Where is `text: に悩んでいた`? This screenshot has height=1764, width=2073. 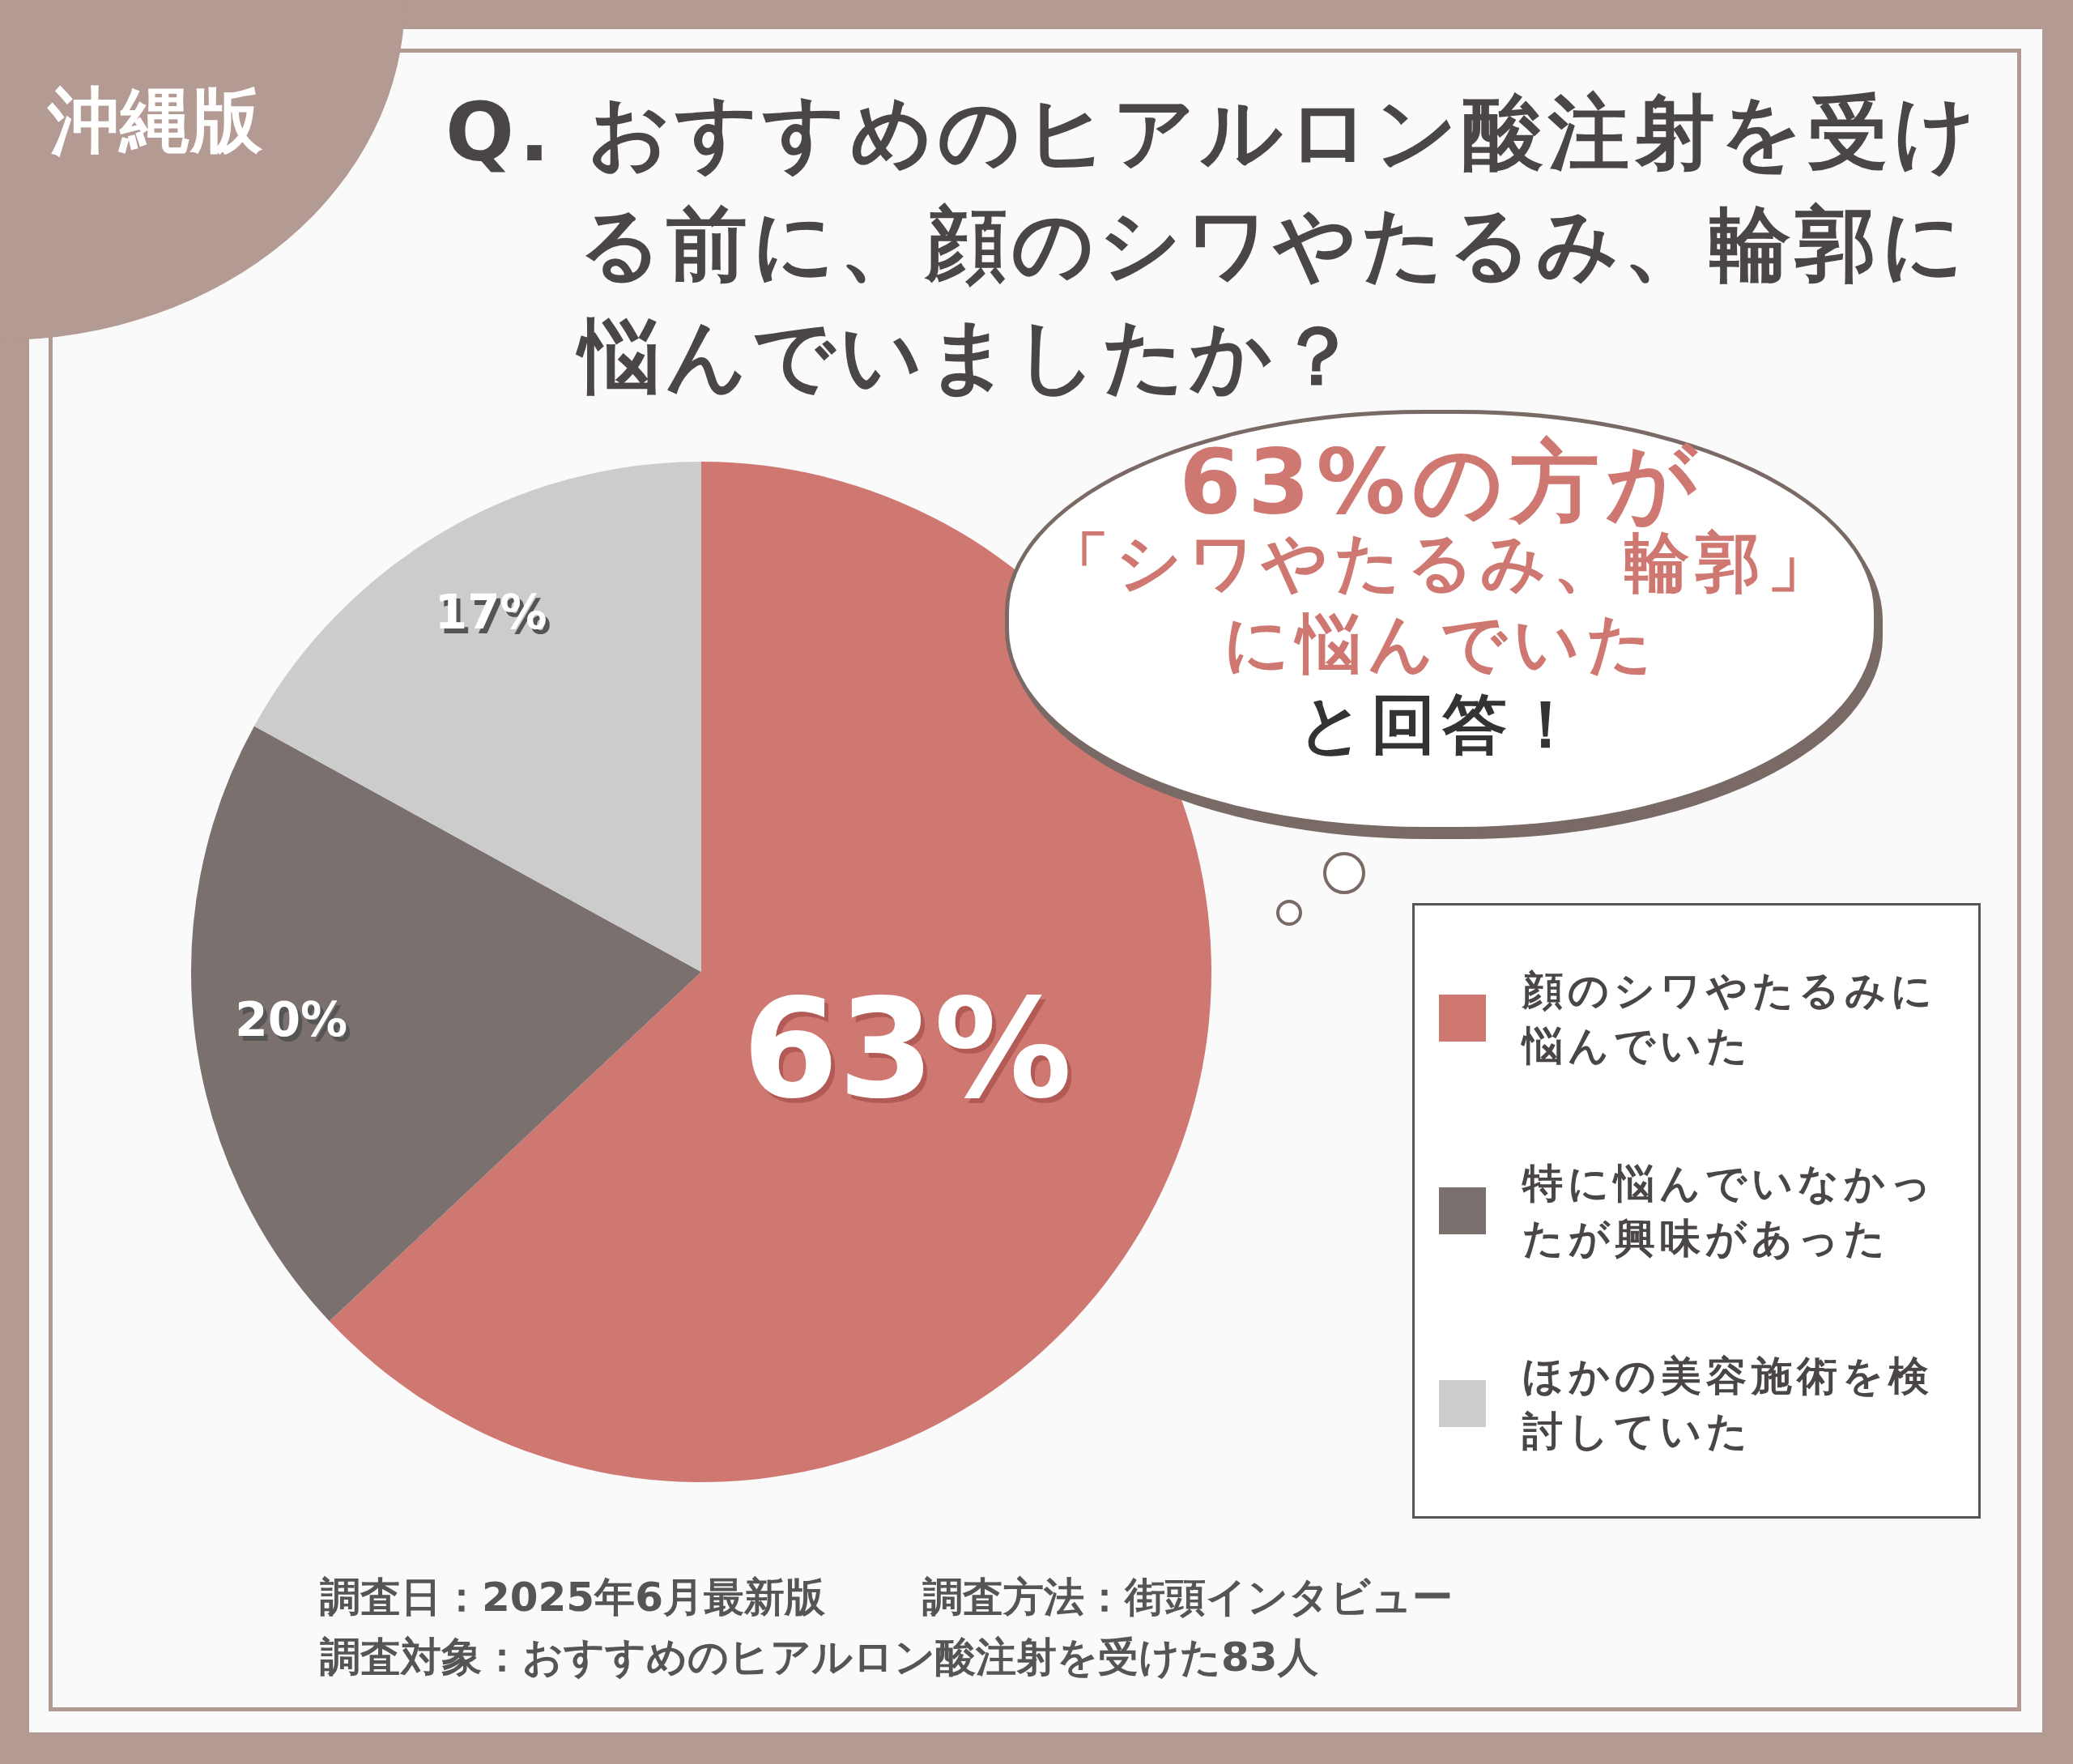 text: に悩んでいた is located at coordinates (1442, 644).